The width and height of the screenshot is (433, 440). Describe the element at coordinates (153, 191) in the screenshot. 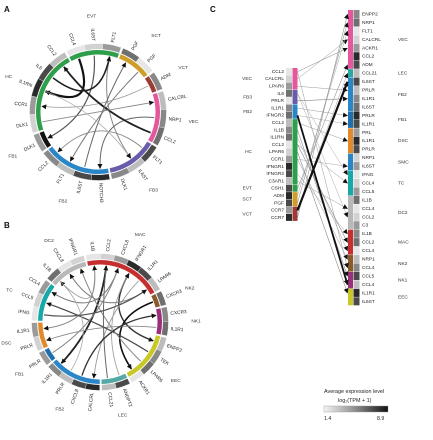

I see `cell-type-label: FB3` at that location.